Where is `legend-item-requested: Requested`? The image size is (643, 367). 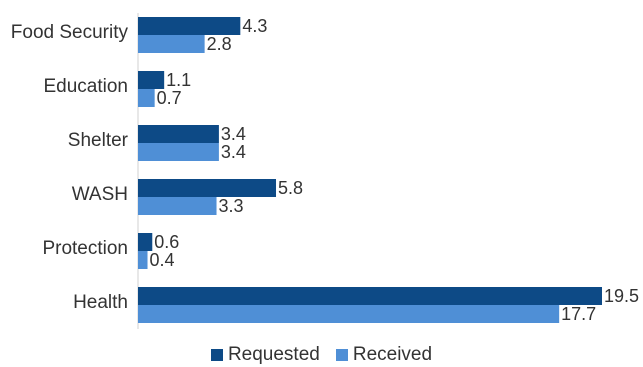
legend-item-requested: Requested is located at coordinates (265, 355).